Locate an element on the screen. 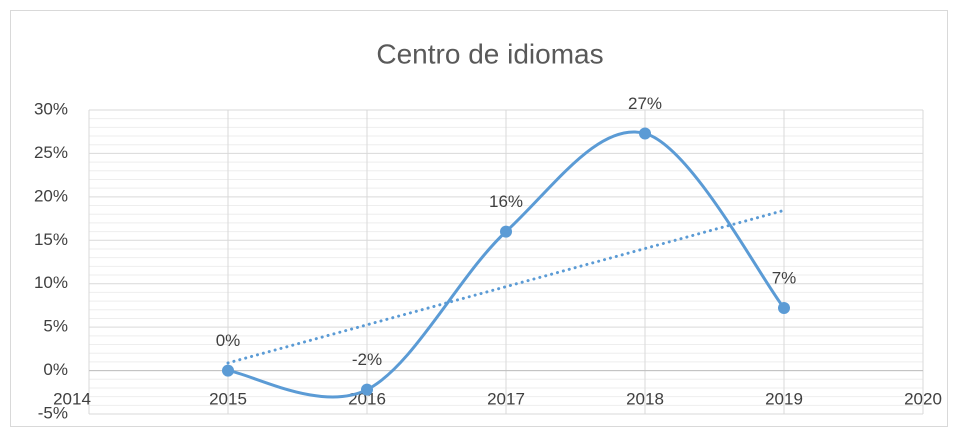 The width and height of the screenshot is (958, 437). data-label: 27% is located at coordinates (645, 103).